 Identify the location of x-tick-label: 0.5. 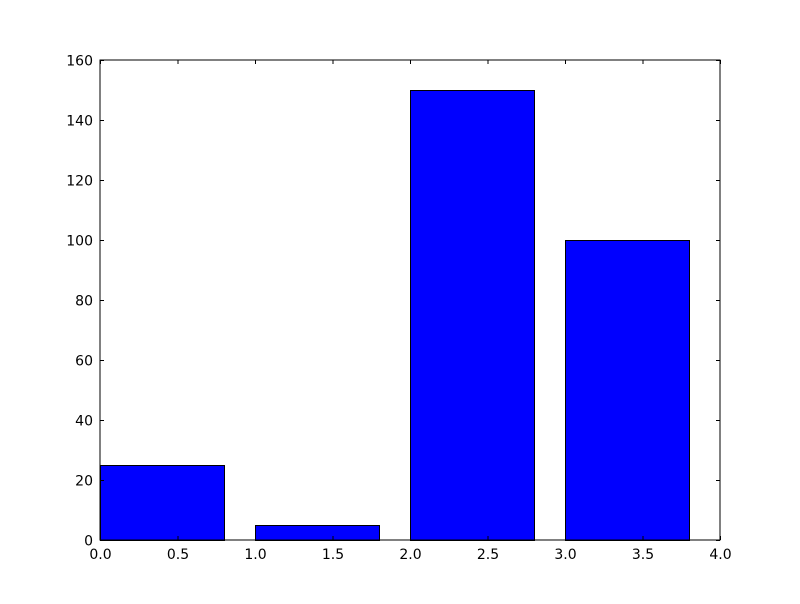
(178, 555).